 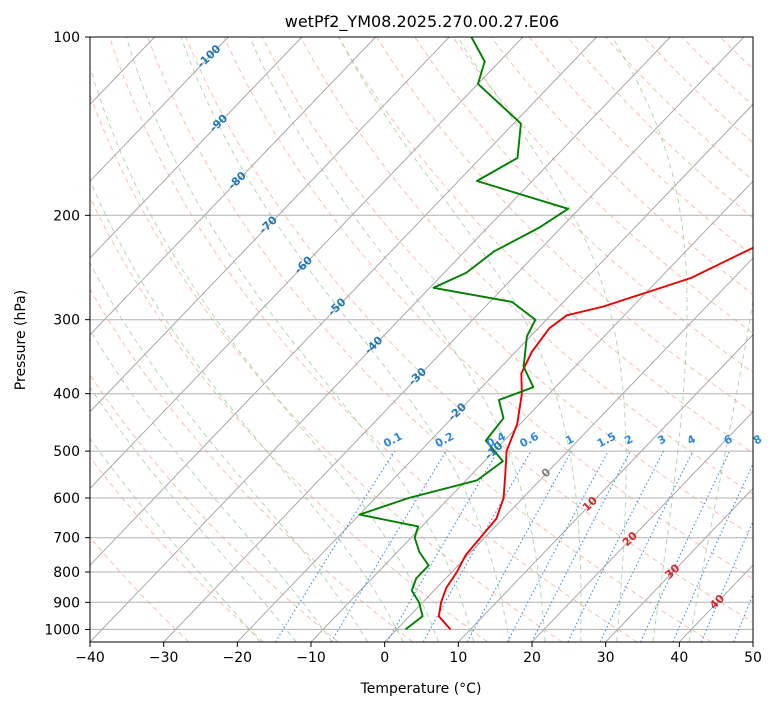 What do you see at coordinates (90, 658) in the screenshot?
I see `x-tick-label: −40` at bounding box center [90, 658].